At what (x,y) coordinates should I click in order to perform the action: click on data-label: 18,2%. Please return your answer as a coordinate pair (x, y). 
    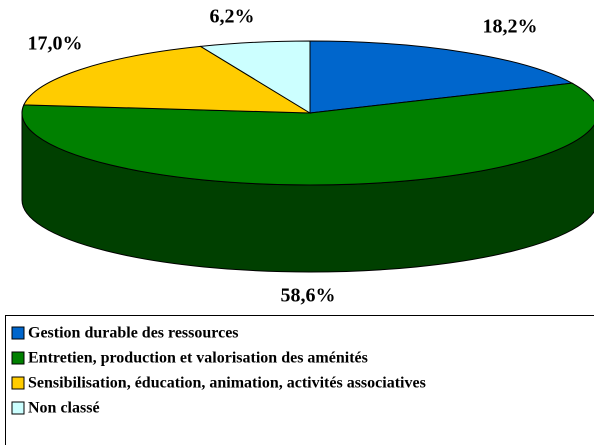
    Looking at the image, I should click on (510, 27).